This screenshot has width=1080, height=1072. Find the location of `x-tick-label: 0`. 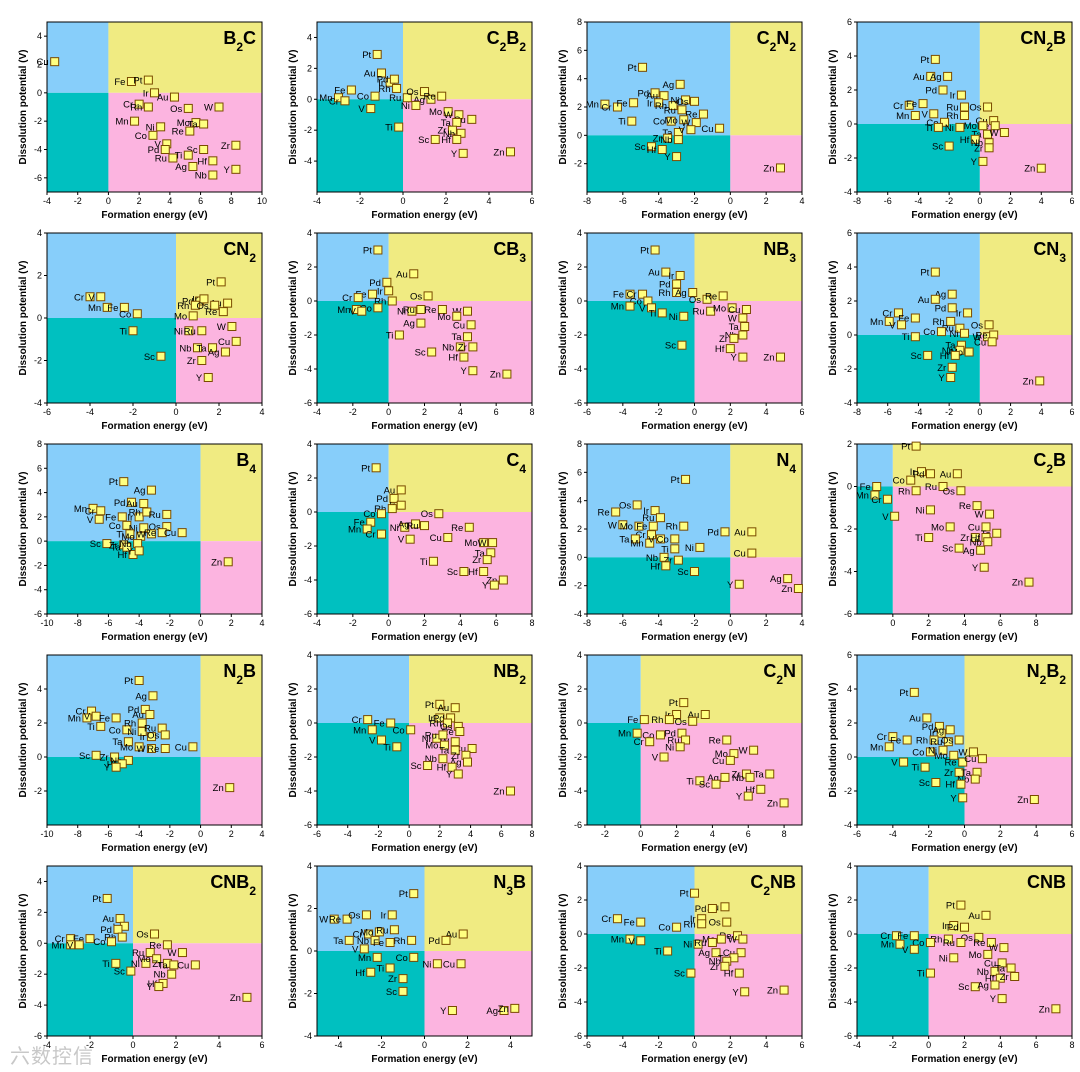

x-tick-label: 0 is located at coordinates (424, 1045).